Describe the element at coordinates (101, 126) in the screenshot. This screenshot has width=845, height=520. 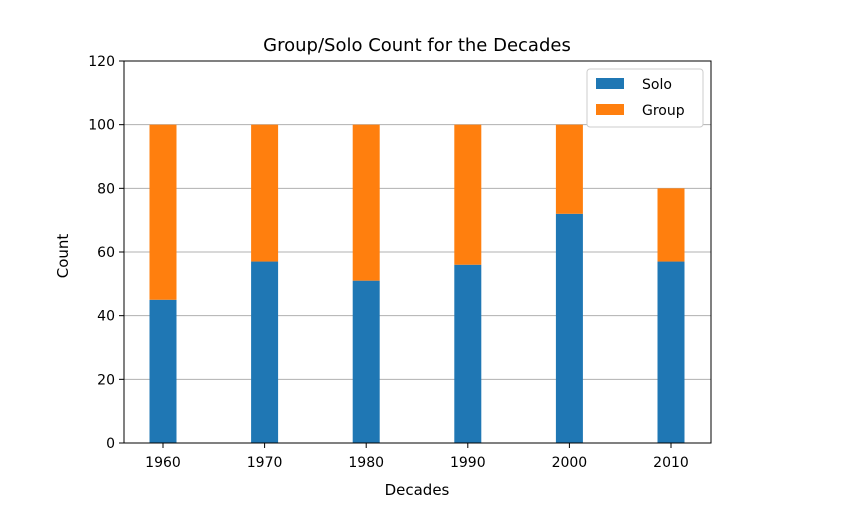
I see `y-tick-label: 100` at that location.